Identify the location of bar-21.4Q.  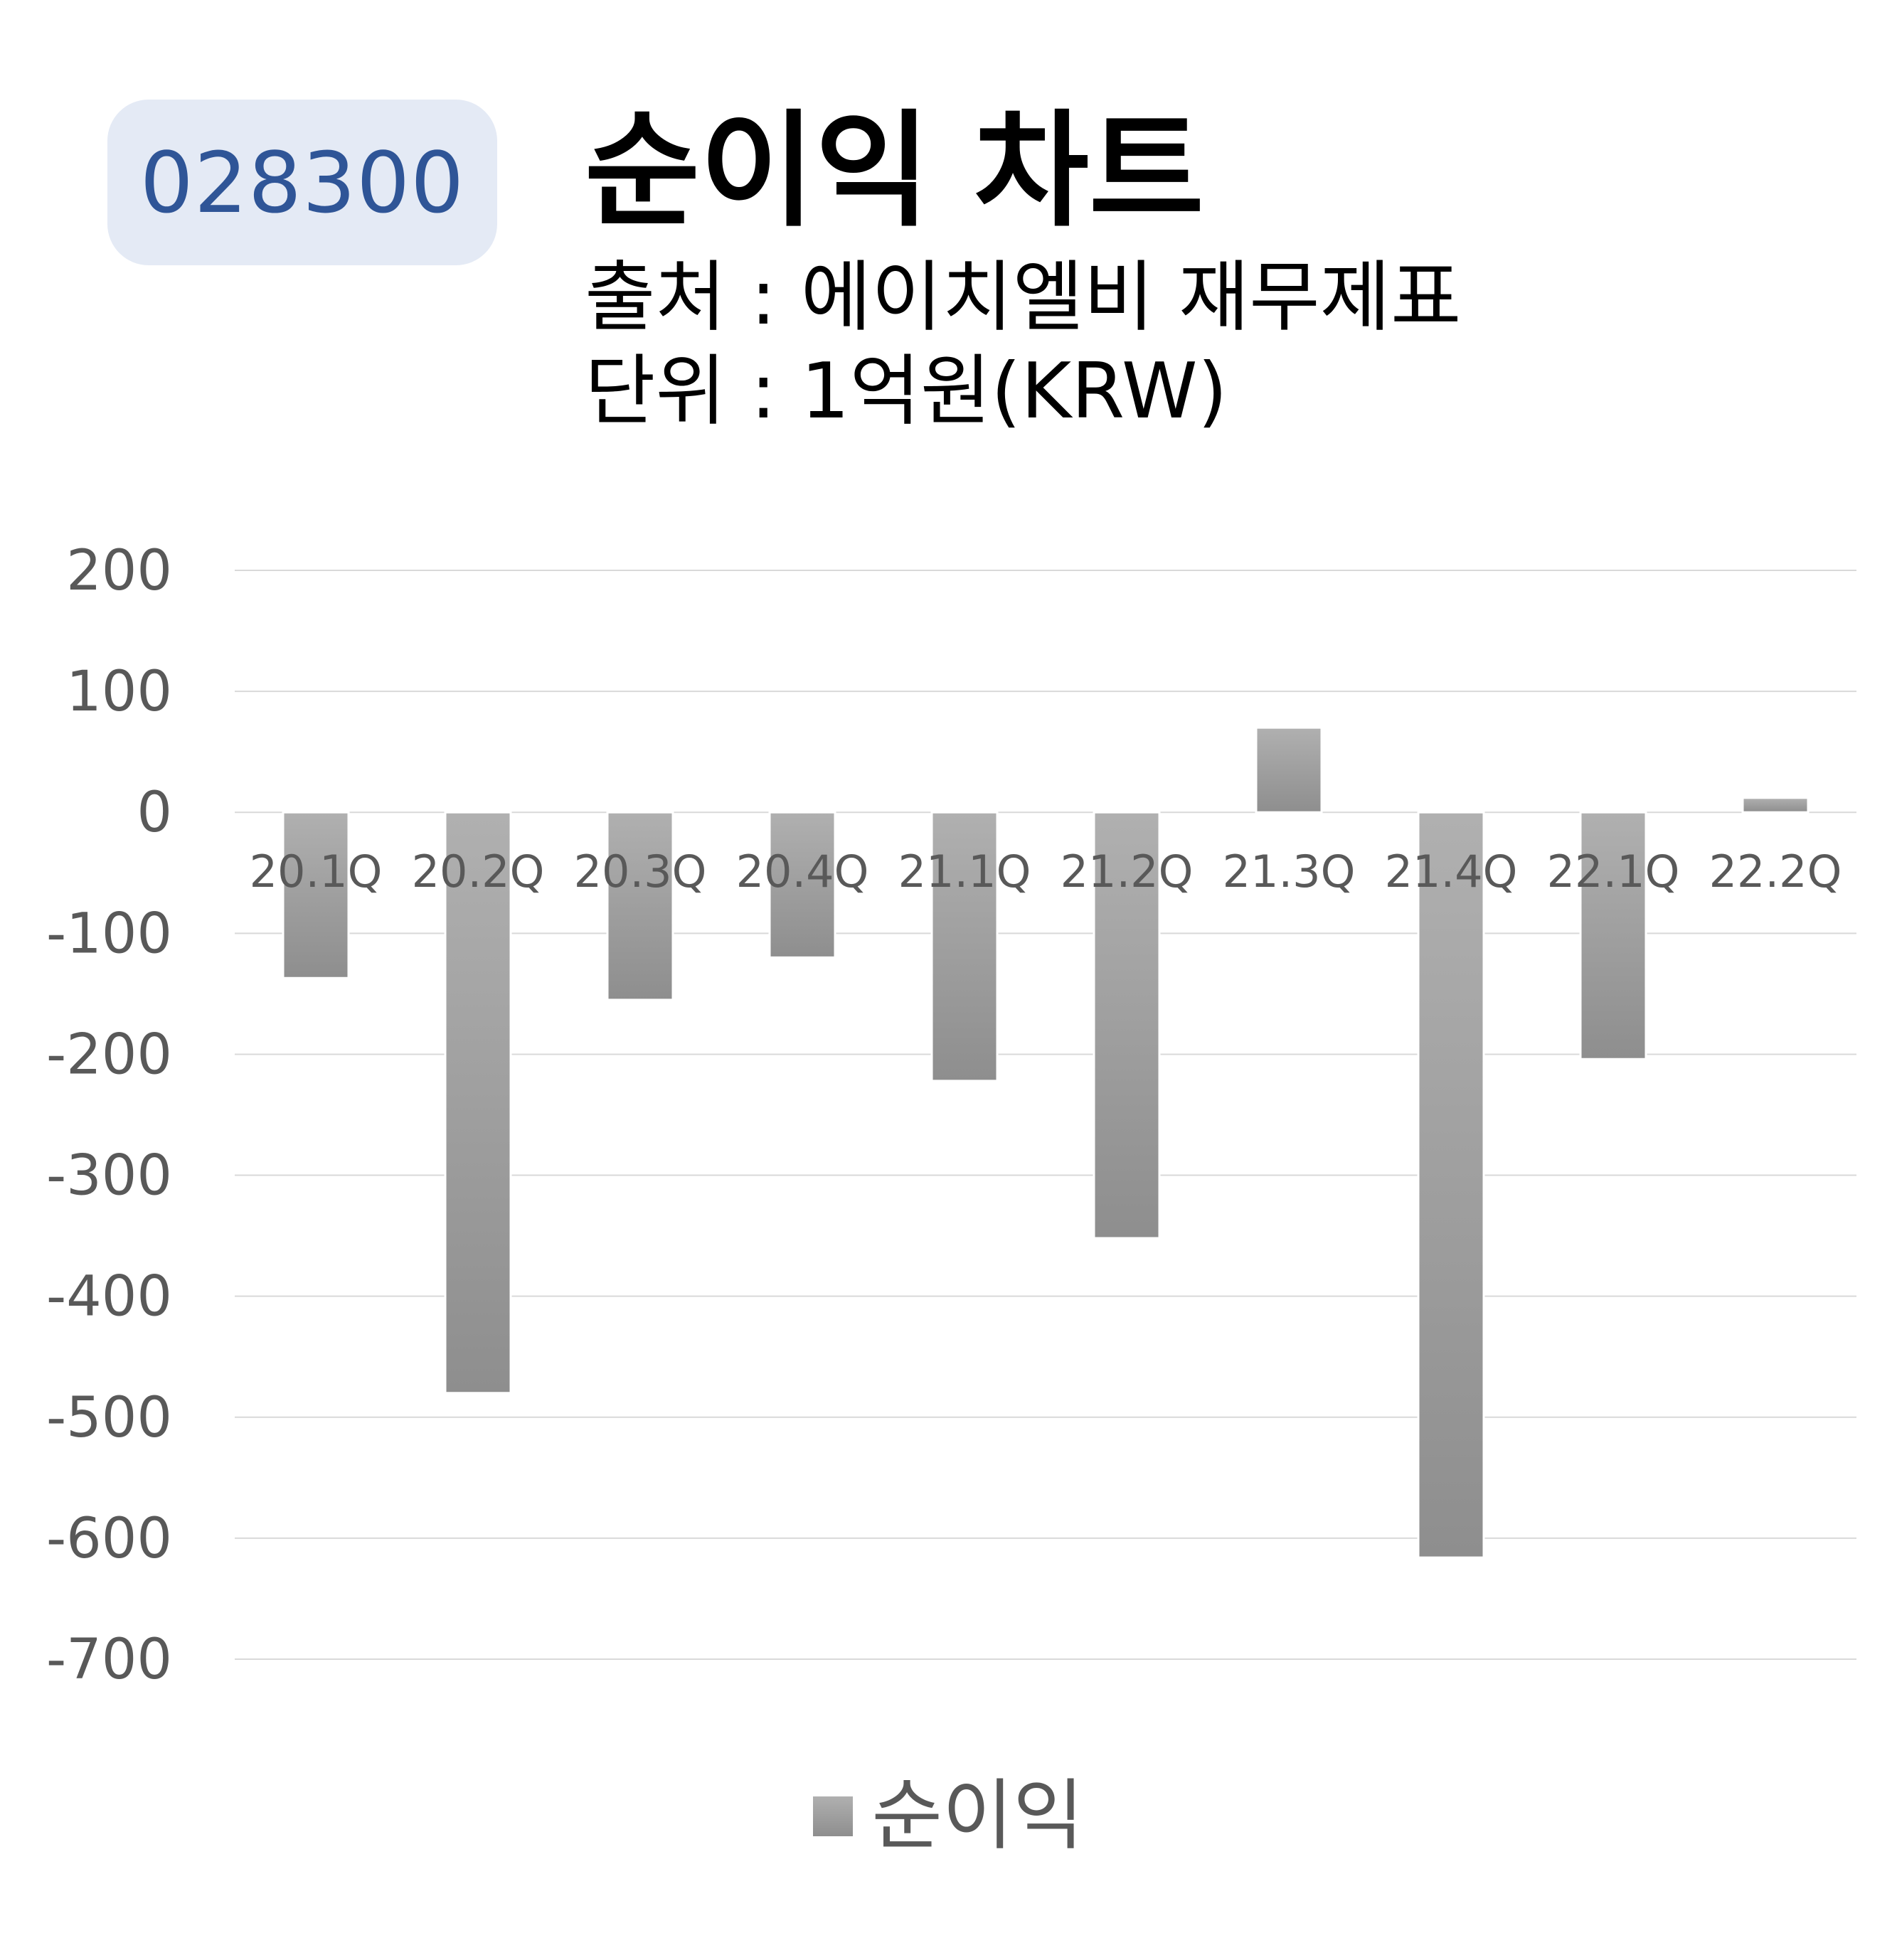
(1451, 1185).